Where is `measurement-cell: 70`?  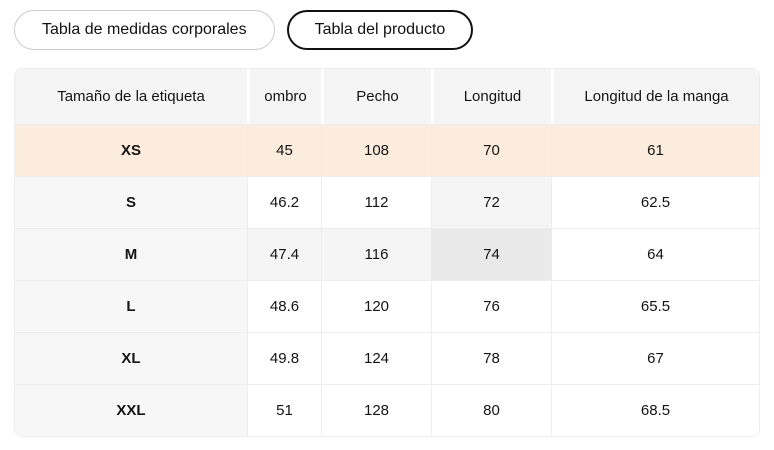
measurement-cell: 70 is located at coordinates (491, 150).